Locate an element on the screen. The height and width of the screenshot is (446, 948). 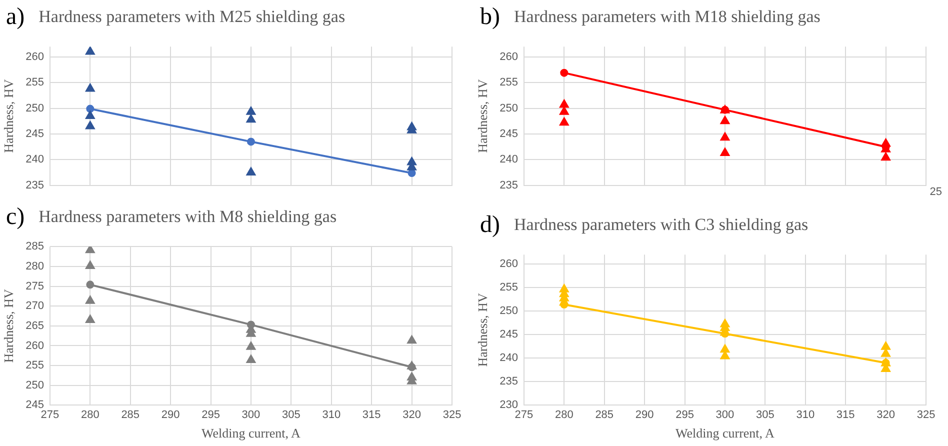
text: b) is located at coordinates (490, 17).